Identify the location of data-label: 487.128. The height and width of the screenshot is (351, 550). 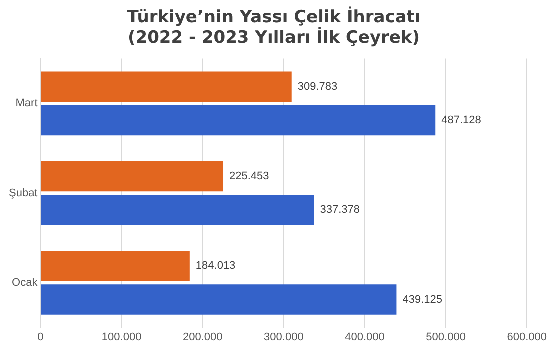
(462, 120).